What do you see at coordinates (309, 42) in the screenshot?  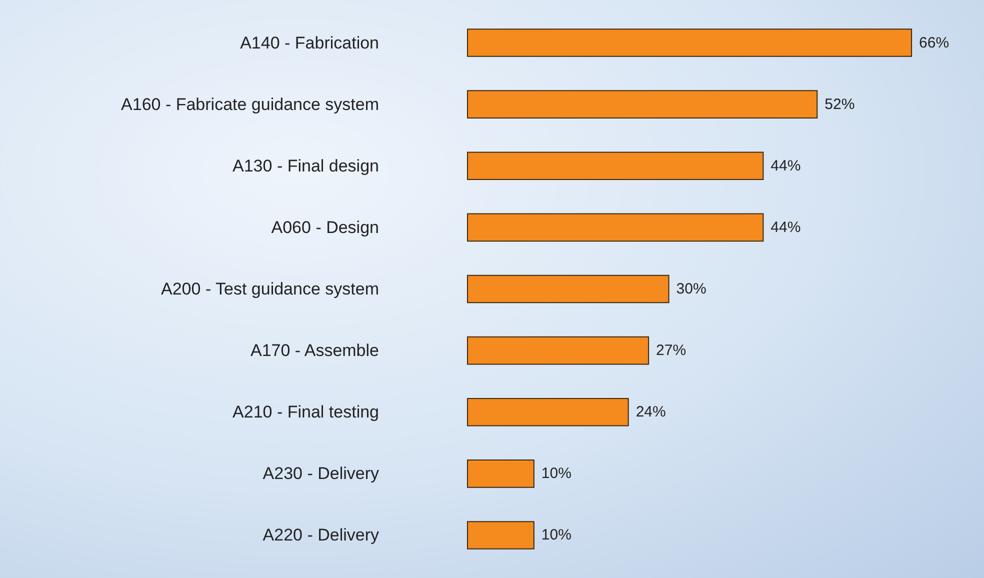 I see `y-tick-label: A140 - Fabrication` at bounding box center [309, 42].